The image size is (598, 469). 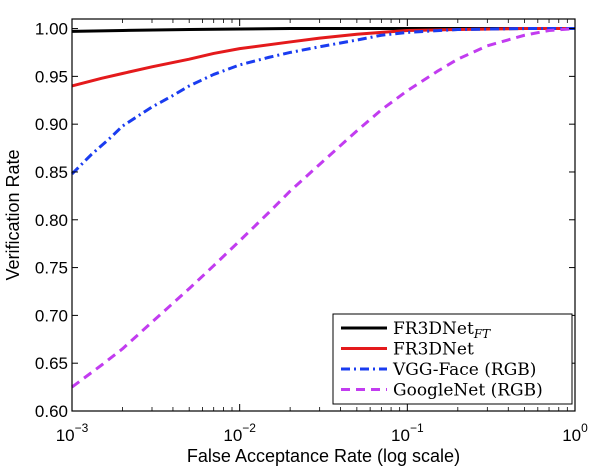 What do you see at coordinates (51, 268) in the screenshot?
I see `y-tick-label: 0.75` at bounding box center [51, 268].